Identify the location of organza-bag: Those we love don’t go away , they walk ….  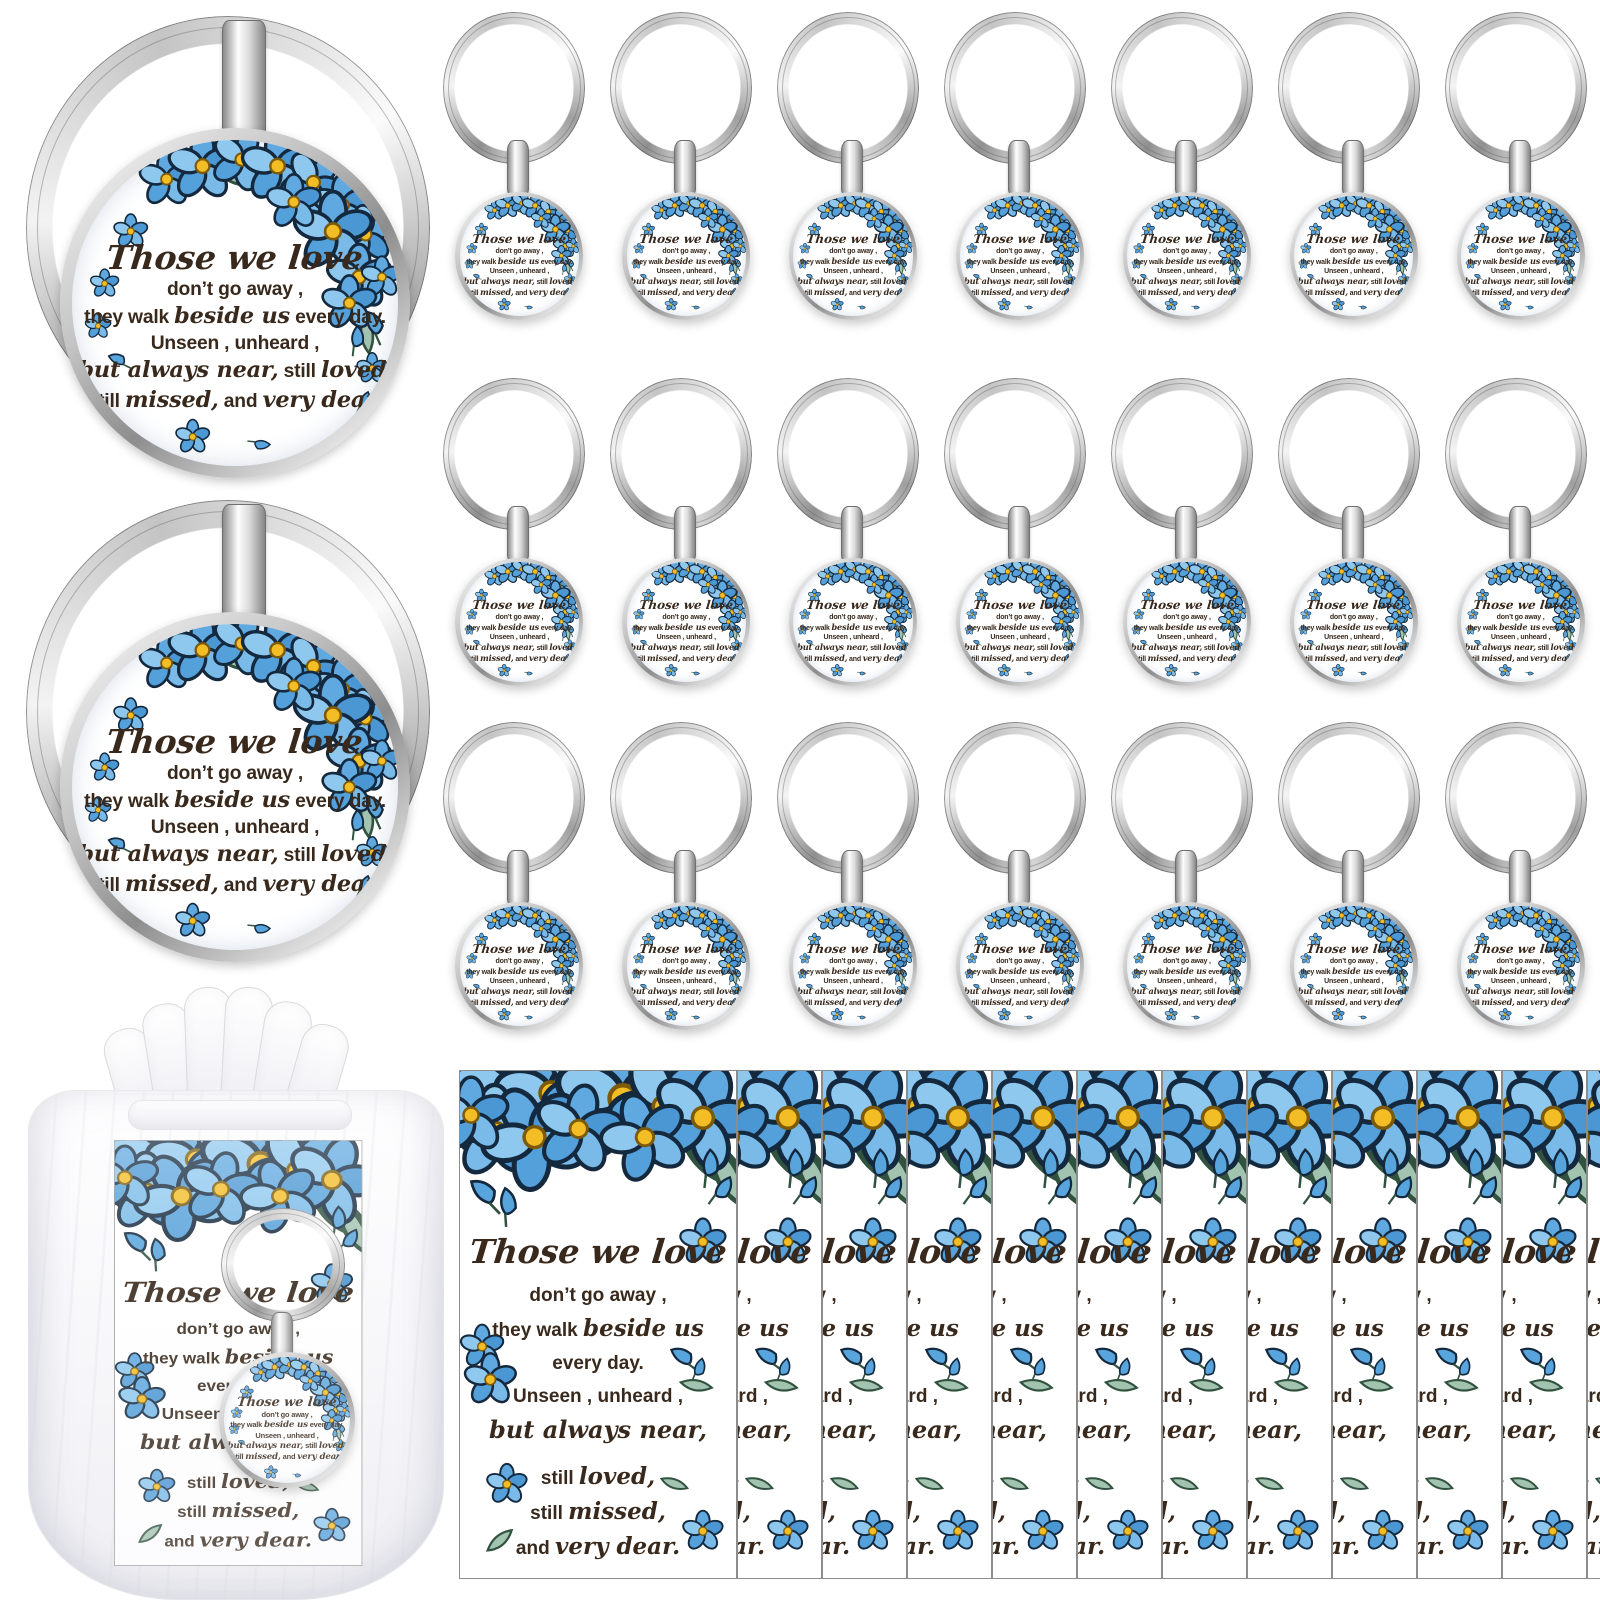
(238, 1286).